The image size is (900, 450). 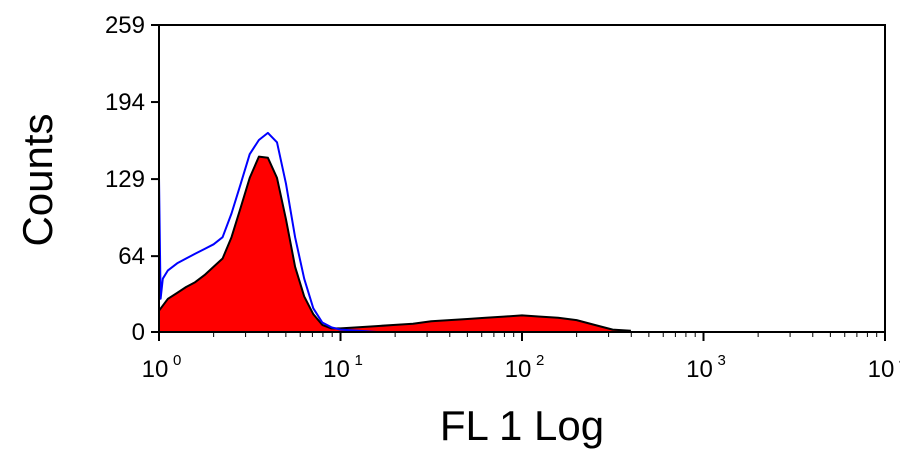 I want to click on x-tick-exponent: 3, so click(x=722, y=360).